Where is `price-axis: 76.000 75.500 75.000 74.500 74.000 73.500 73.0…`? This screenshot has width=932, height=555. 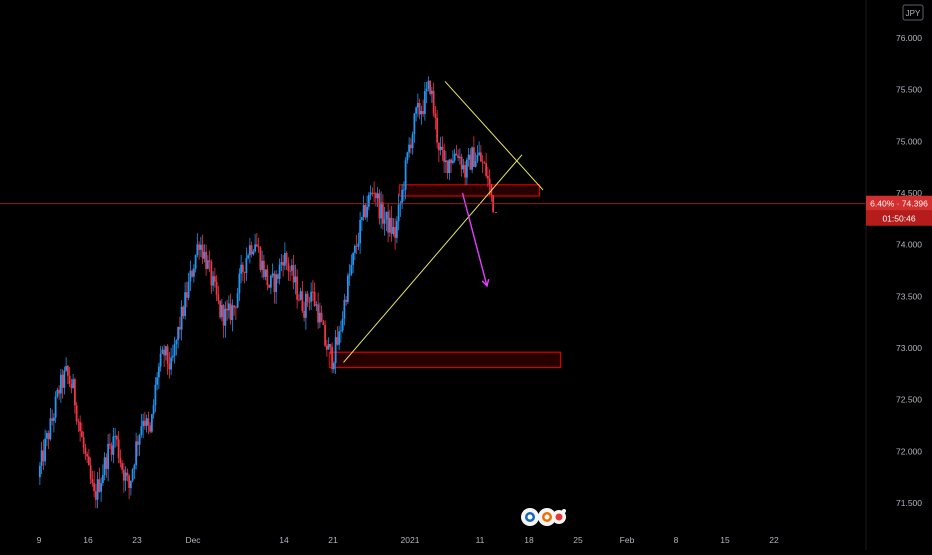
price-axis: 76.000 75.500 75.000 74.500 74.000 73.500 73.0… is located at coordinates (909, 270).